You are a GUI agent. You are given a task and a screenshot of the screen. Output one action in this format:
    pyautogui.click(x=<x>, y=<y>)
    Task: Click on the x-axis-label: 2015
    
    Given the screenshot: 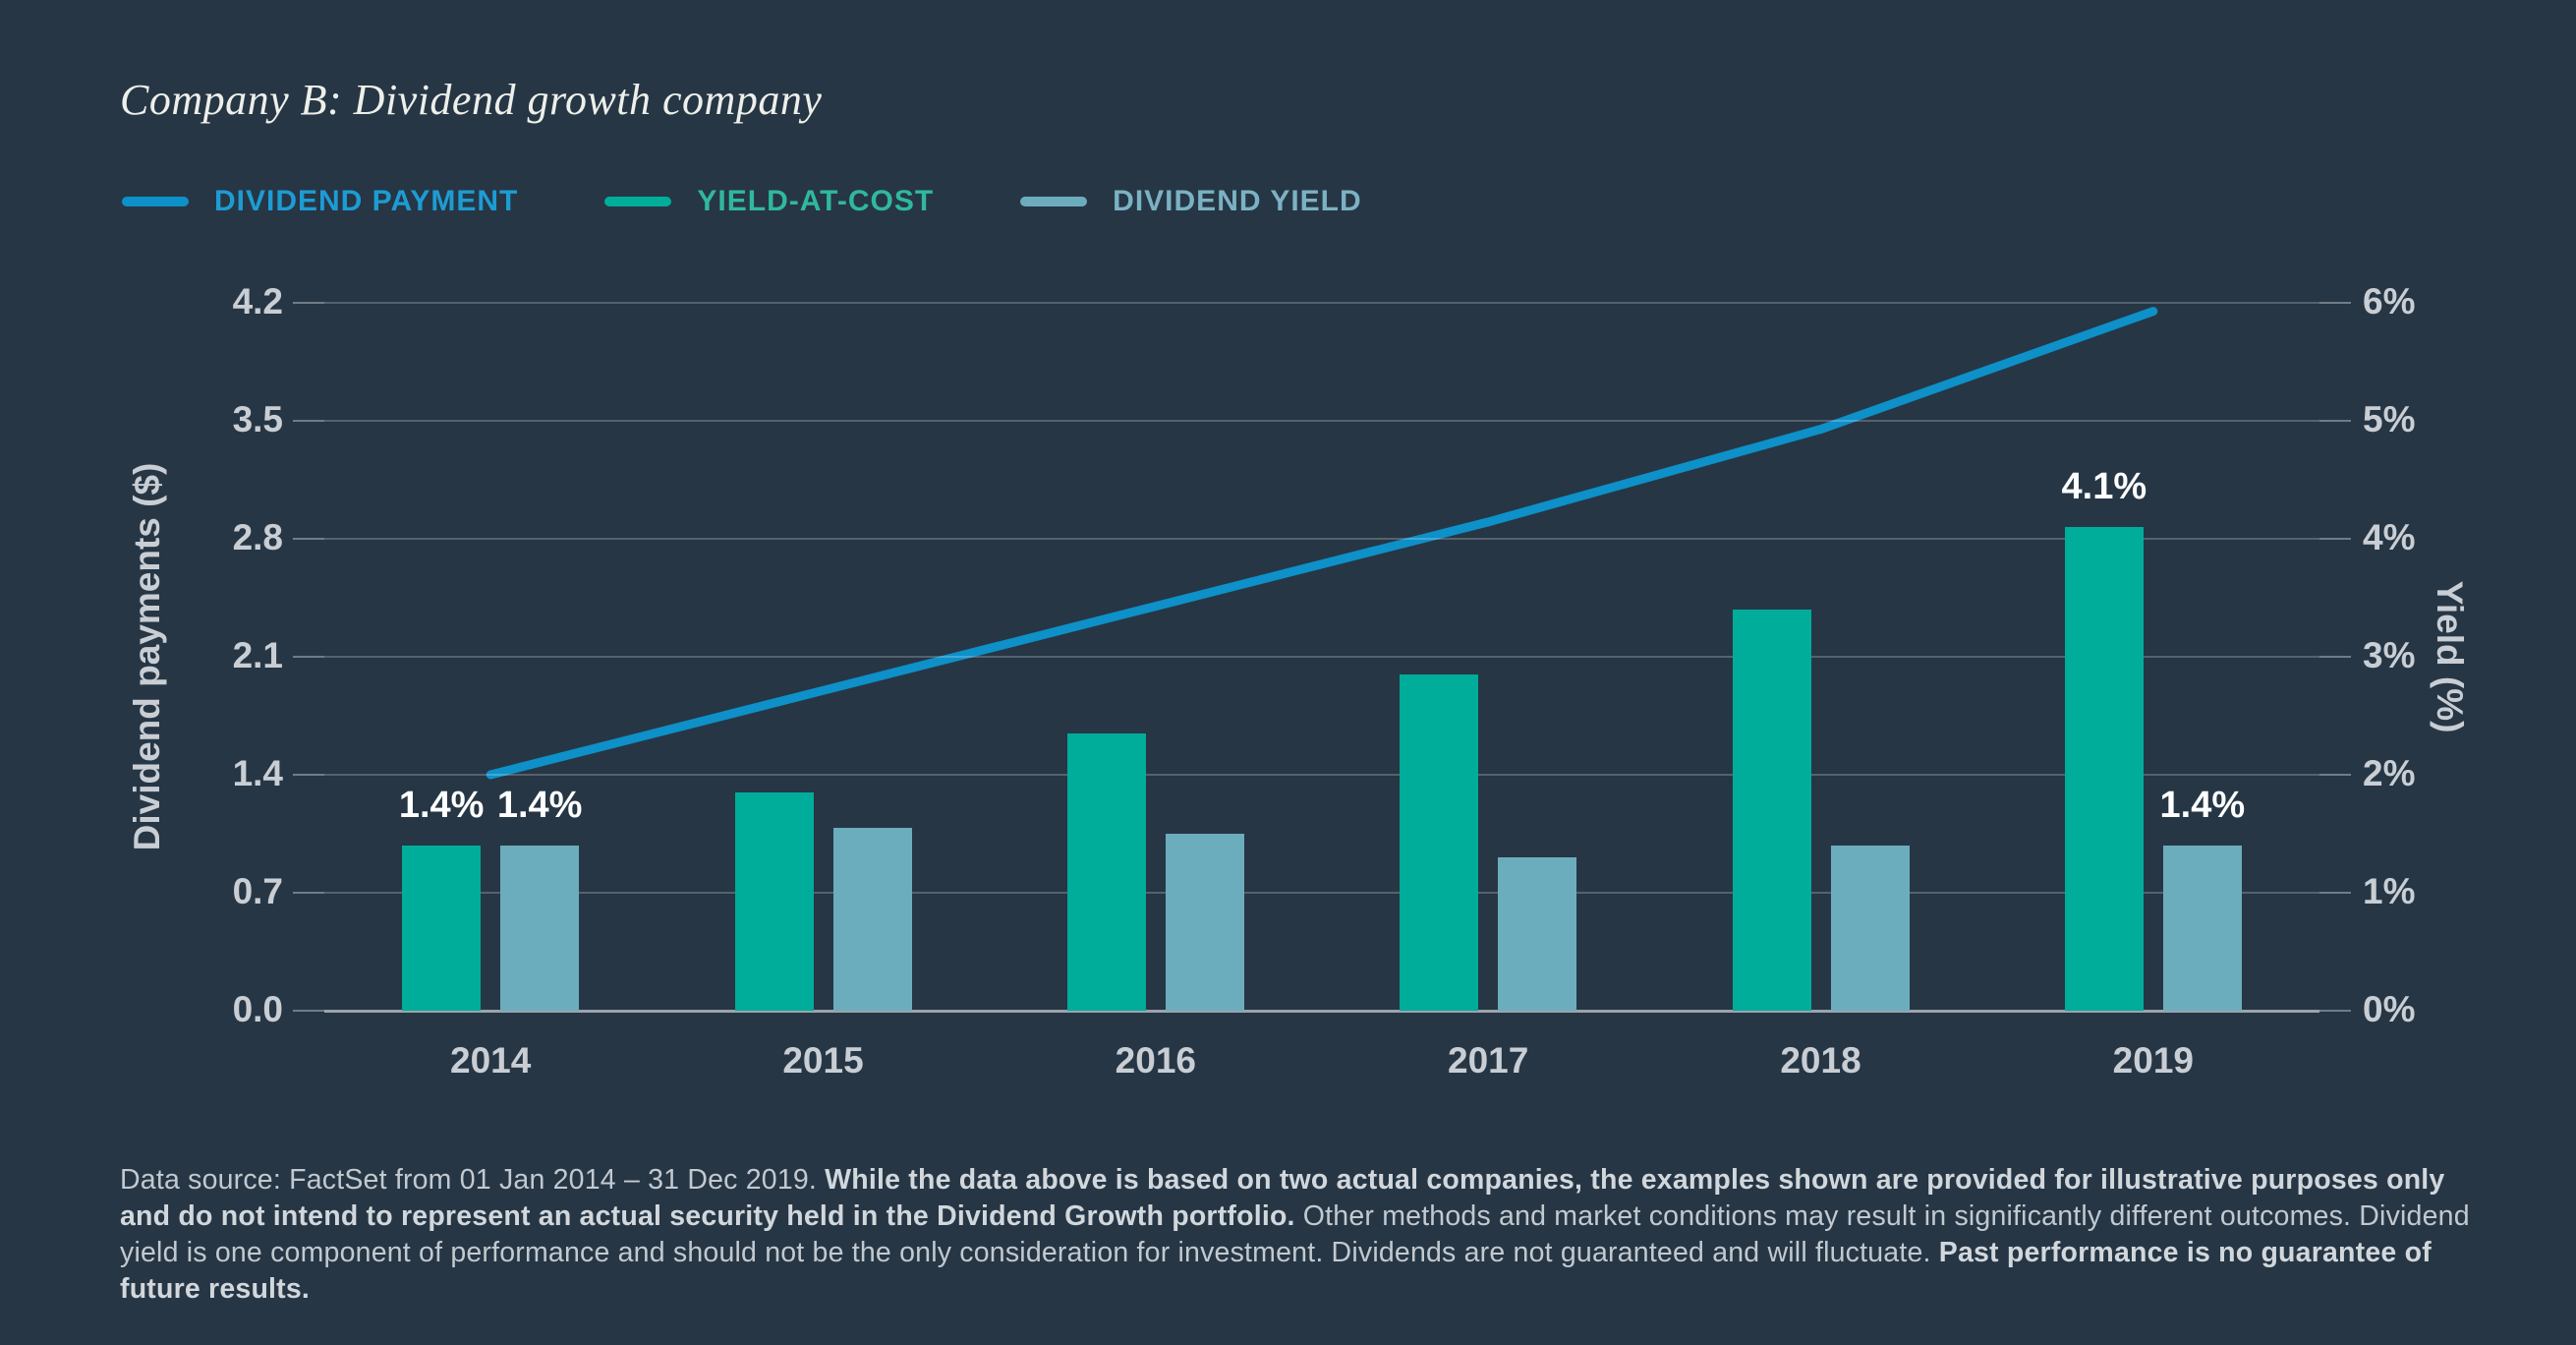 What is the action you would take?
    pyautogui.click(x=823, y=1060)
    